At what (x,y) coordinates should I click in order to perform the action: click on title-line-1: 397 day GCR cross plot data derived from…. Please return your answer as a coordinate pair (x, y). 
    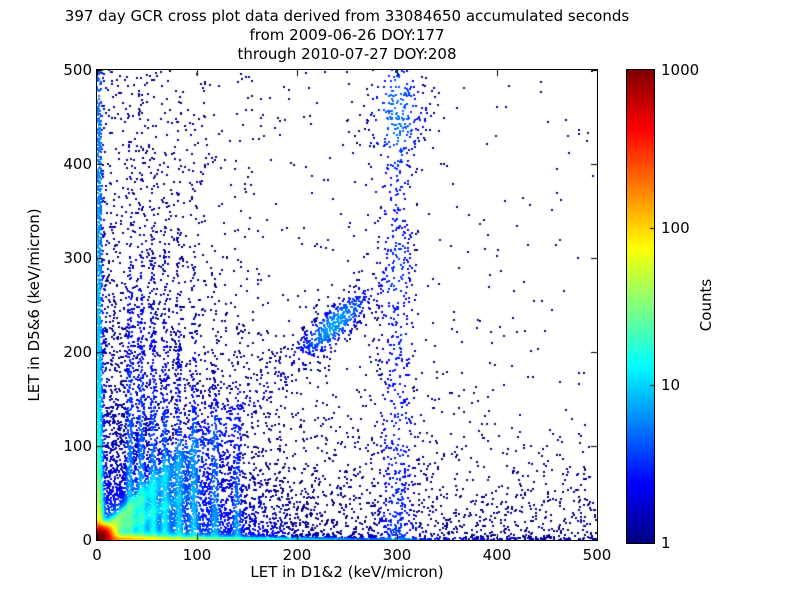
    Looking at the image, I should click on (347, 16).